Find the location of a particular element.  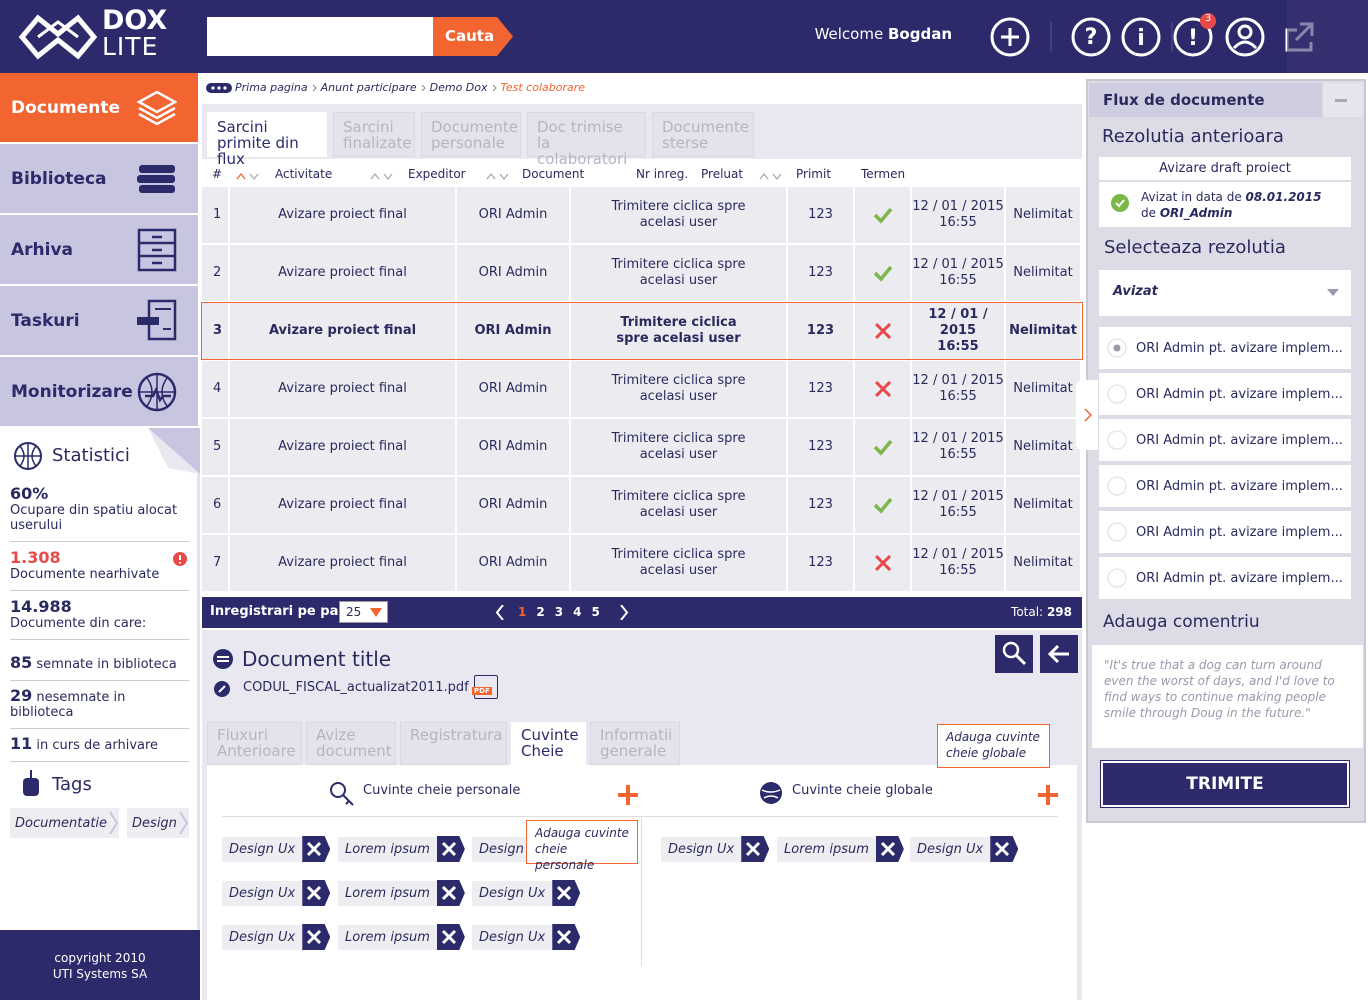

cell-text: 3 is located at coordinates (218, 330).